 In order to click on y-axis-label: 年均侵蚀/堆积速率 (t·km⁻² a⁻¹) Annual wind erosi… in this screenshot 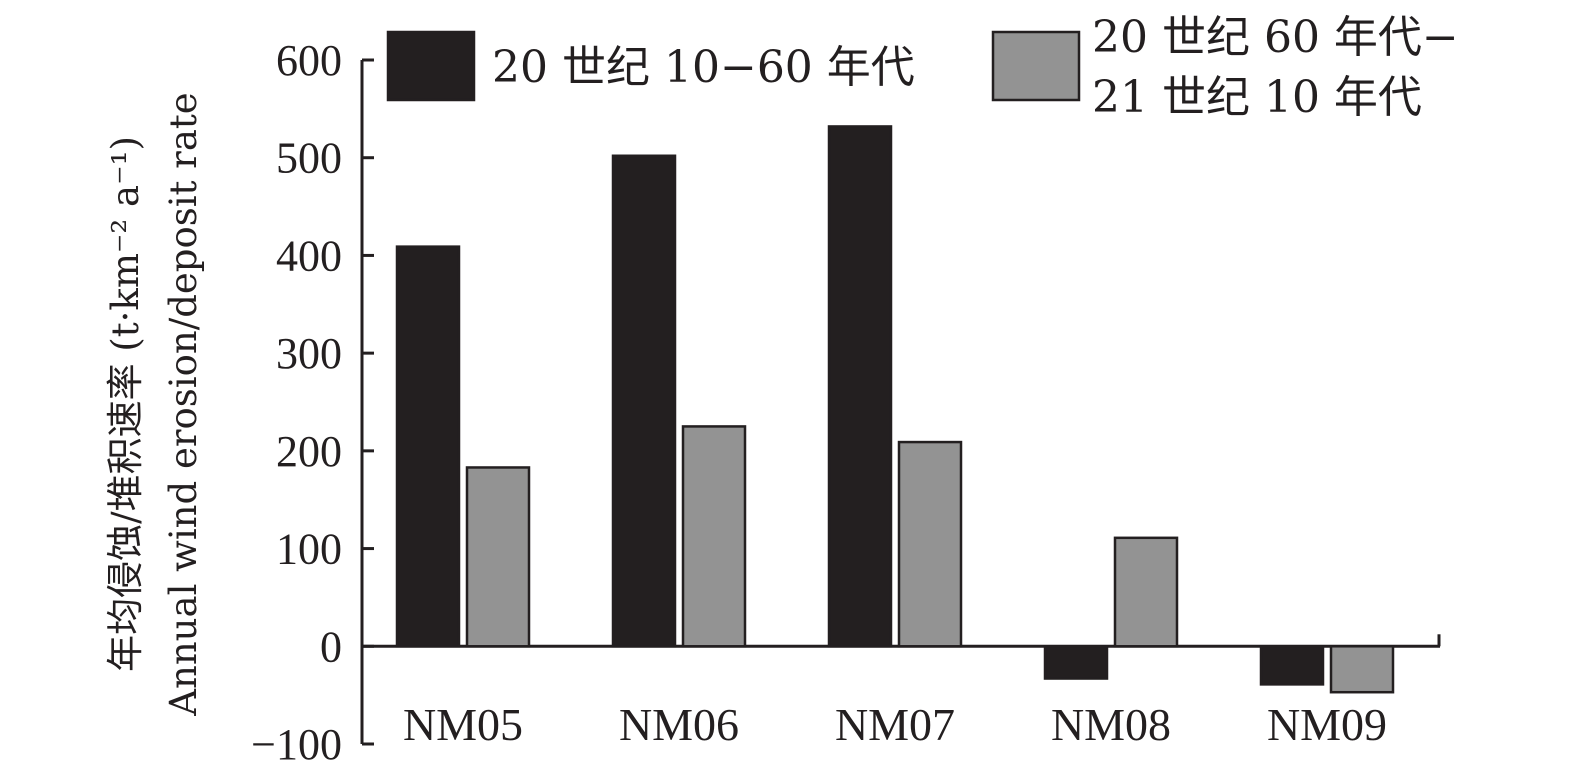, I will do `click(154, 404)`.